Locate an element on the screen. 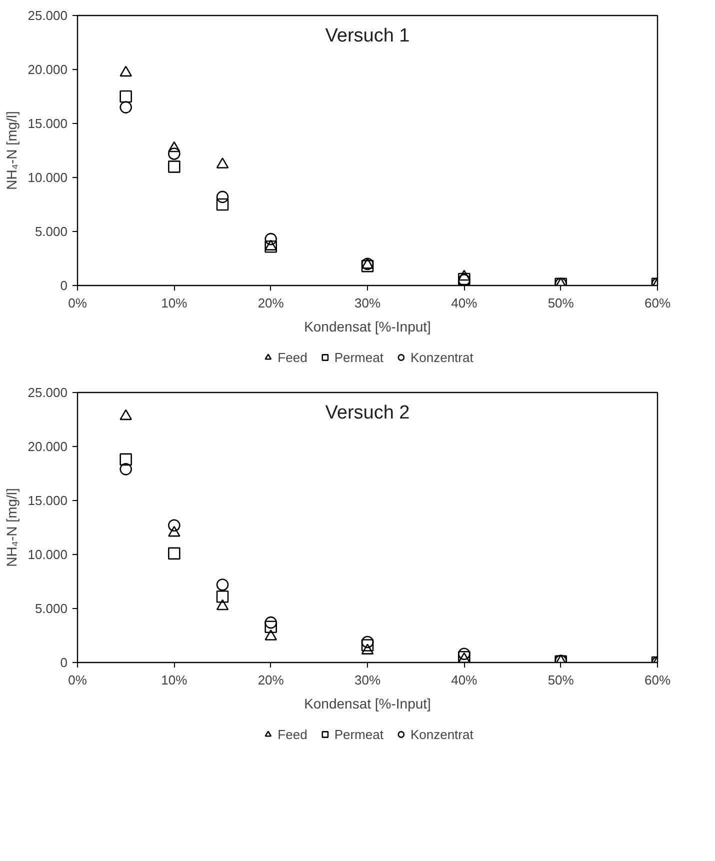  text: Versuch 1 is located at coordinates (367, 36).